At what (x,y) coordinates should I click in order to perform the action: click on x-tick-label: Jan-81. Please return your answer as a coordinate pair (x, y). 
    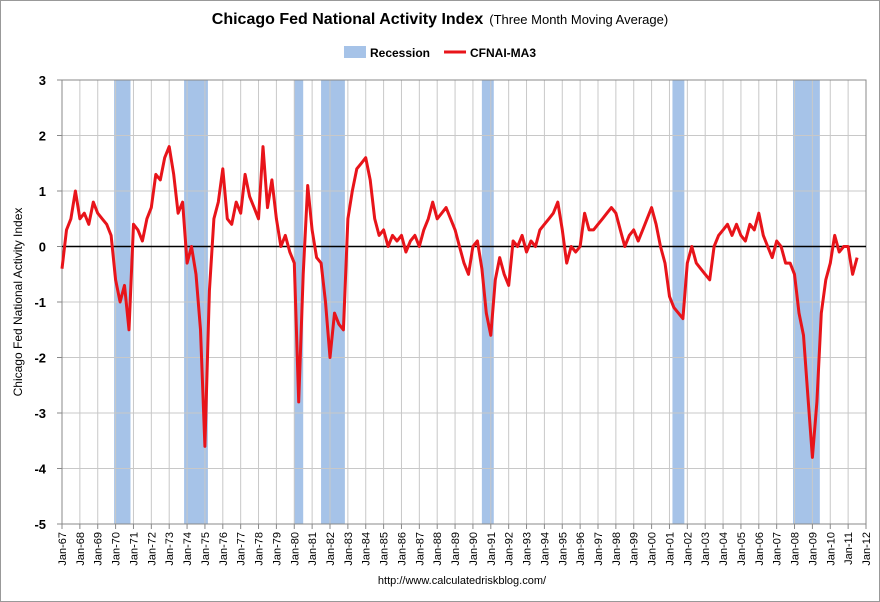
    Looking at the image, I should click on (313, 549).